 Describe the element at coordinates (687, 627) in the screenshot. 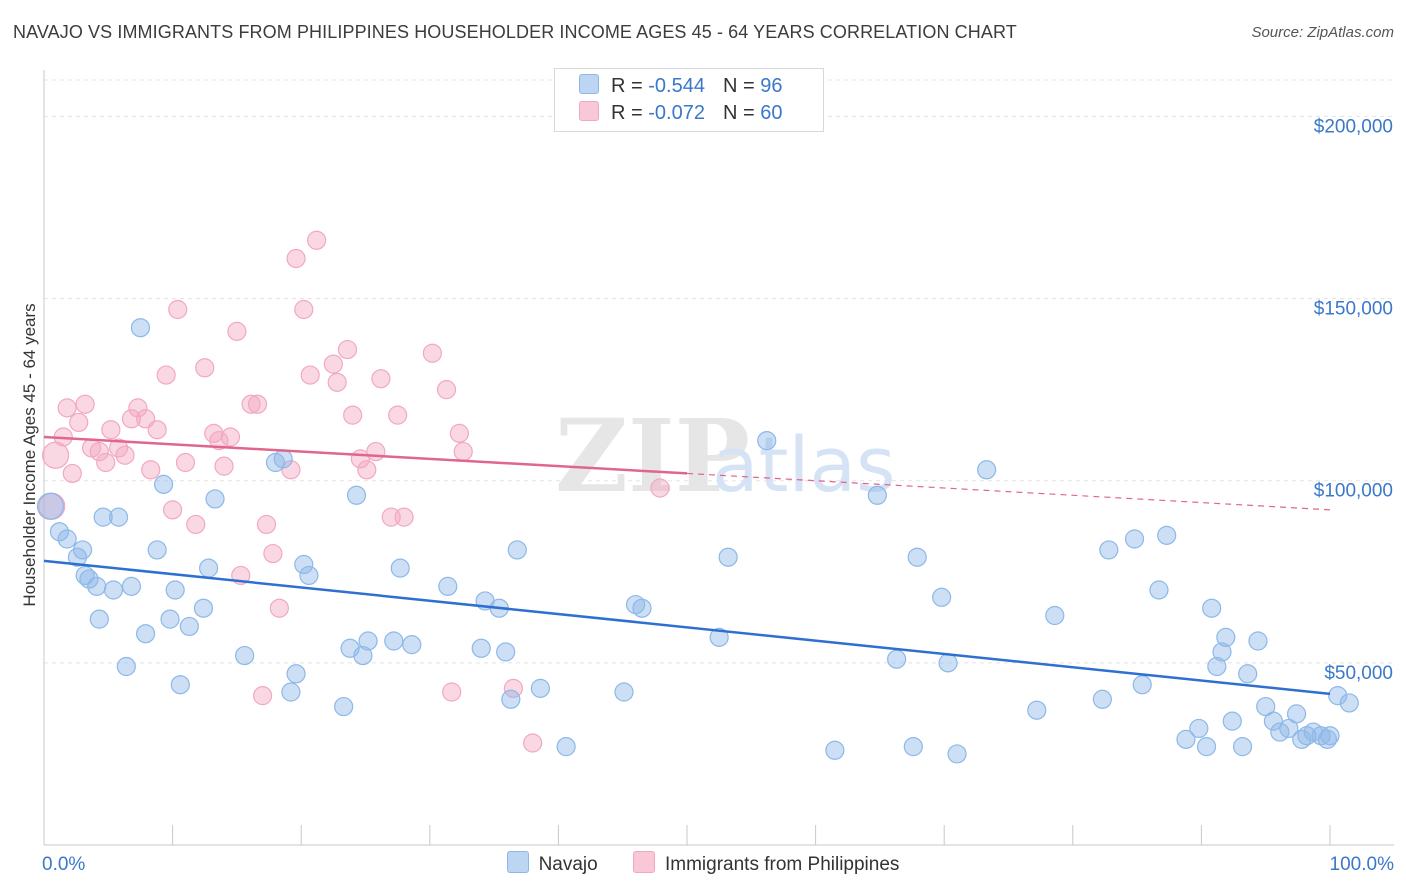

I see `navajo-trend-line` at that location.